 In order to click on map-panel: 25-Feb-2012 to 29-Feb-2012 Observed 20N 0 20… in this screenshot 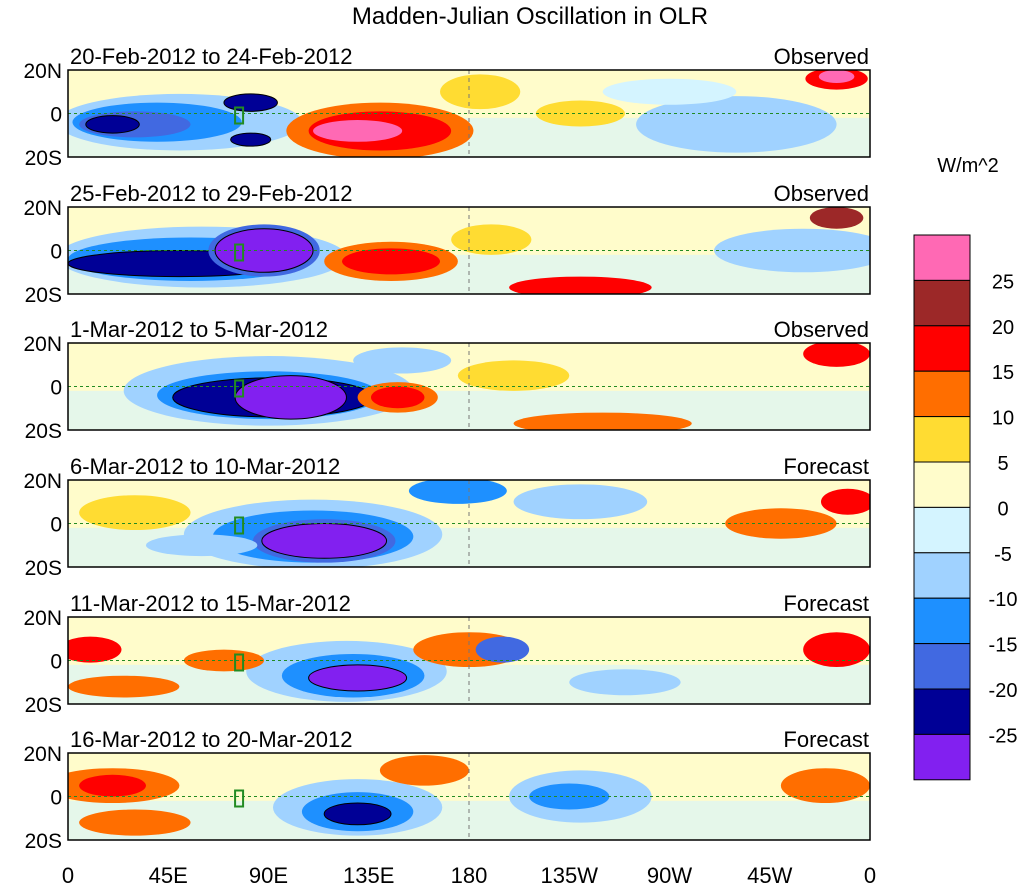, I will do `click(447, 244)`.